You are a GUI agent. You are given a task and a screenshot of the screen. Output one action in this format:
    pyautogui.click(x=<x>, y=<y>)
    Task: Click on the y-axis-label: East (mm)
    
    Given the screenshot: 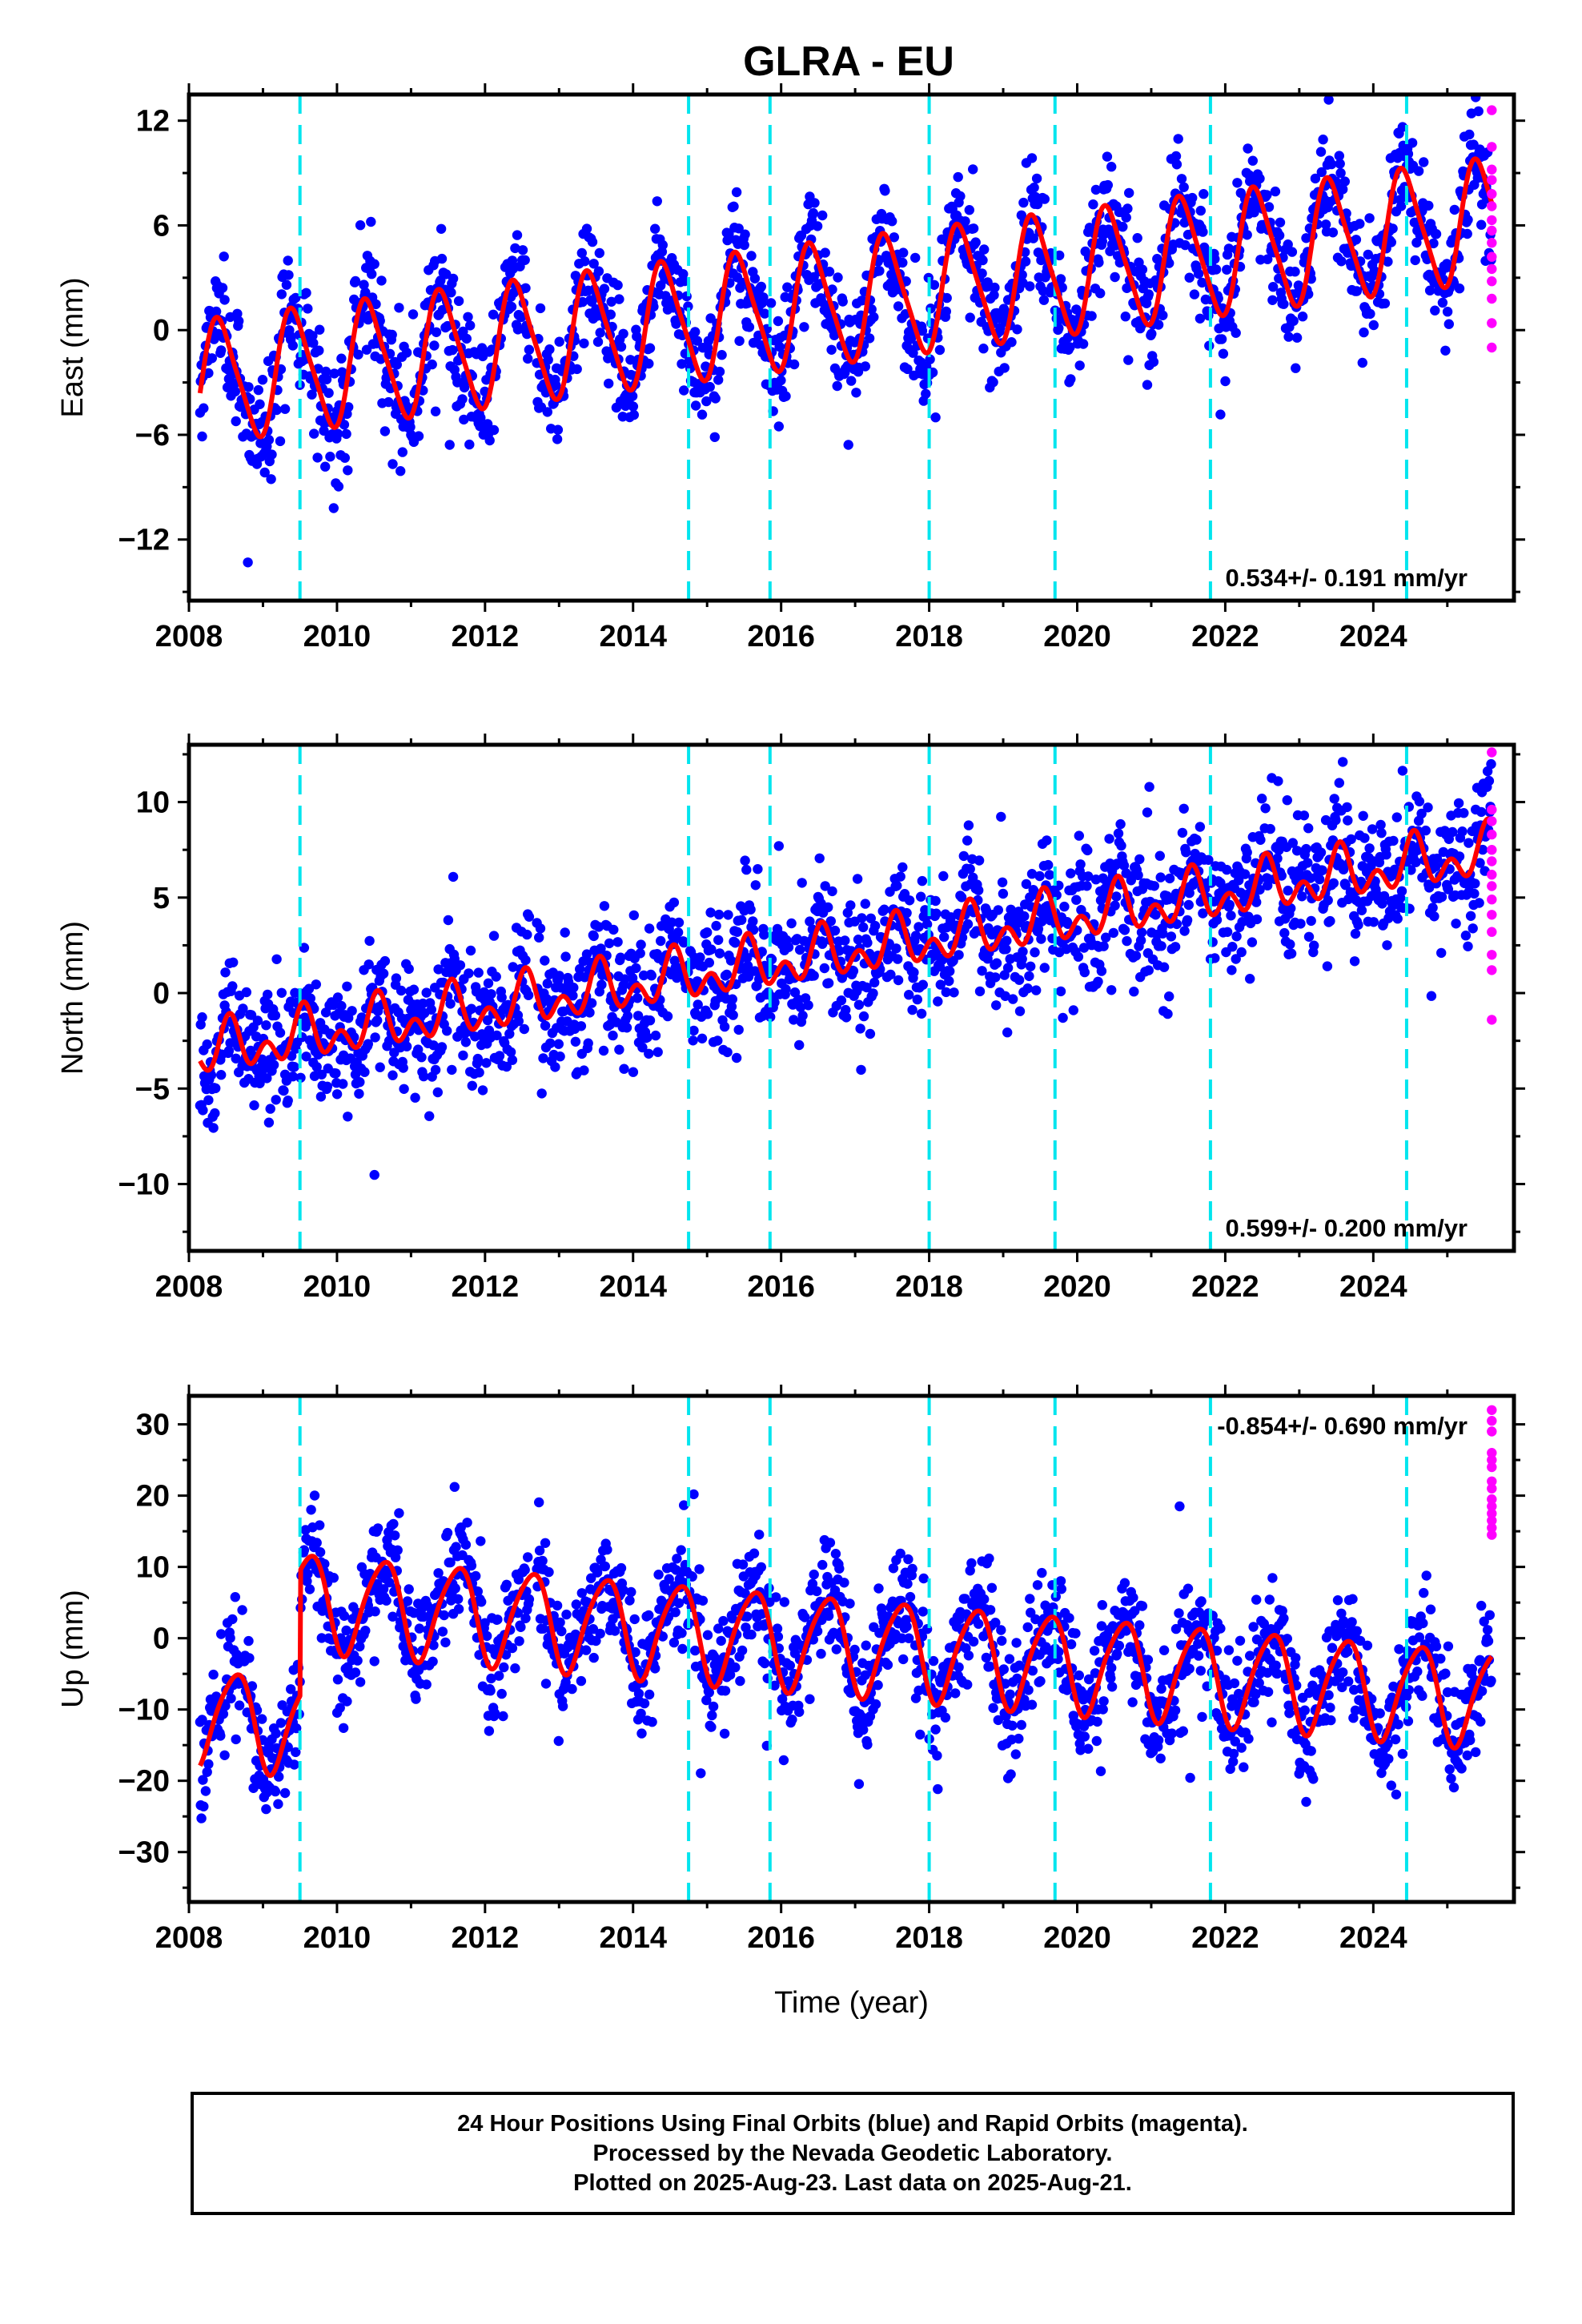 What is the action you would take?
    pyautogui.click(x=73, y=347)
    